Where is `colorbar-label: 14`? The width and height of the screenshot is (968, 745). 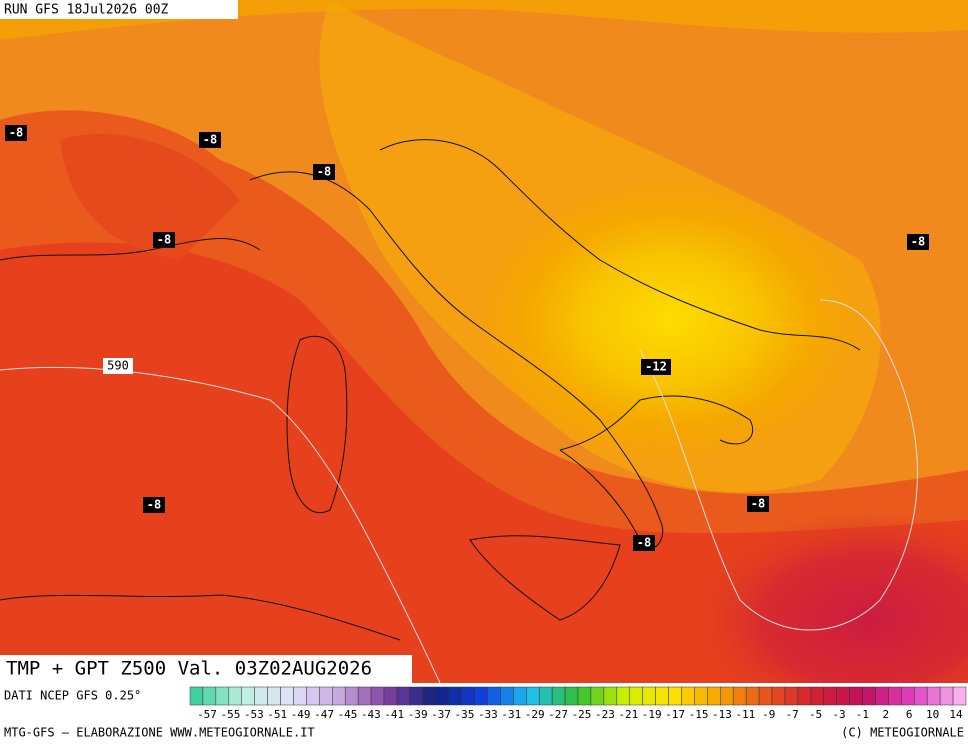 colorbar-label: 14 is located at coordinates (956, 714).